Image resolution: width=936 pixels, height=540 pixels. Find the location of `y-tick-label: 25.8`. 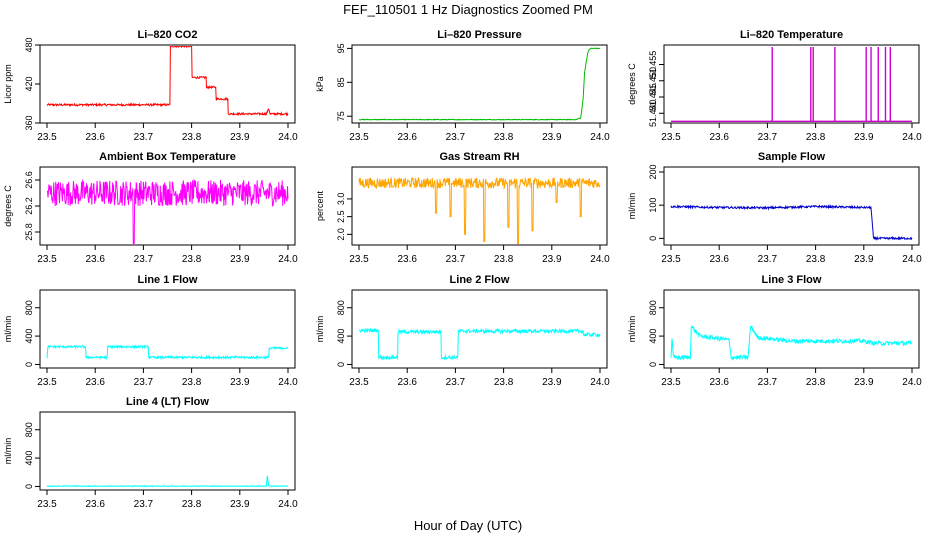

y-tick-label: 25.8 is located at coordinates (29, 232).